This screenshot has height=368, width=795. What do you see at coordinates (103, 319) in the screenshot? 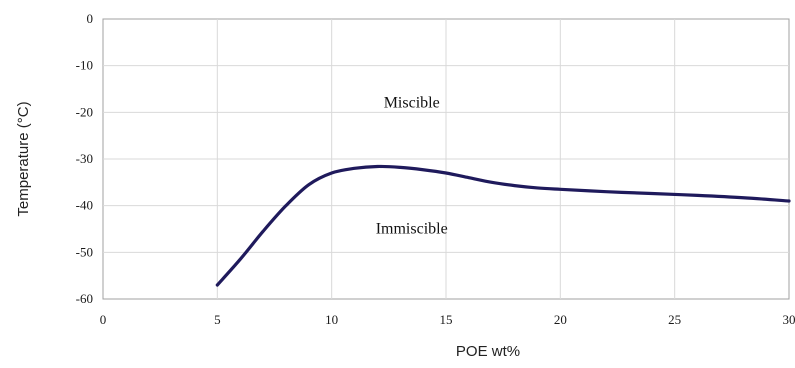
I see `x-tick-label: 0` at bounding box center [103, 319].